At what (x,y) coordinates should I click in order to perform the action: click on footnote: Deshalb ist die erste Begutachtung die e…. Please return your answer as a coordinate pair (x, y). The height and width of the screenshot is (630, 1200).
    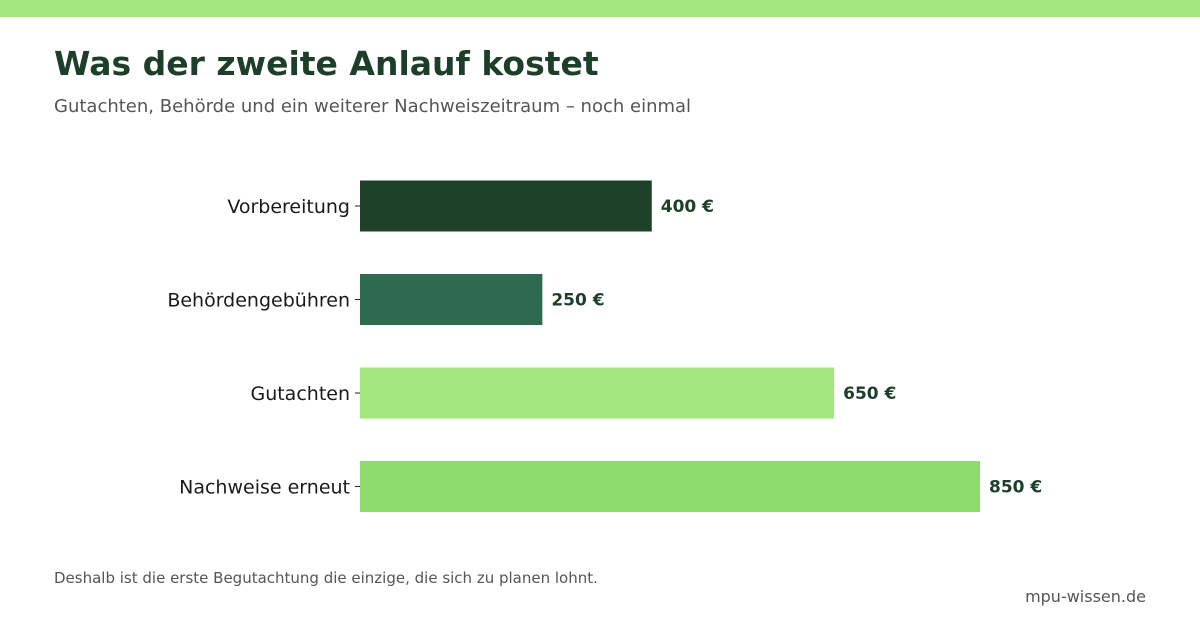
    Looking at the image, I should click on (326, 578).